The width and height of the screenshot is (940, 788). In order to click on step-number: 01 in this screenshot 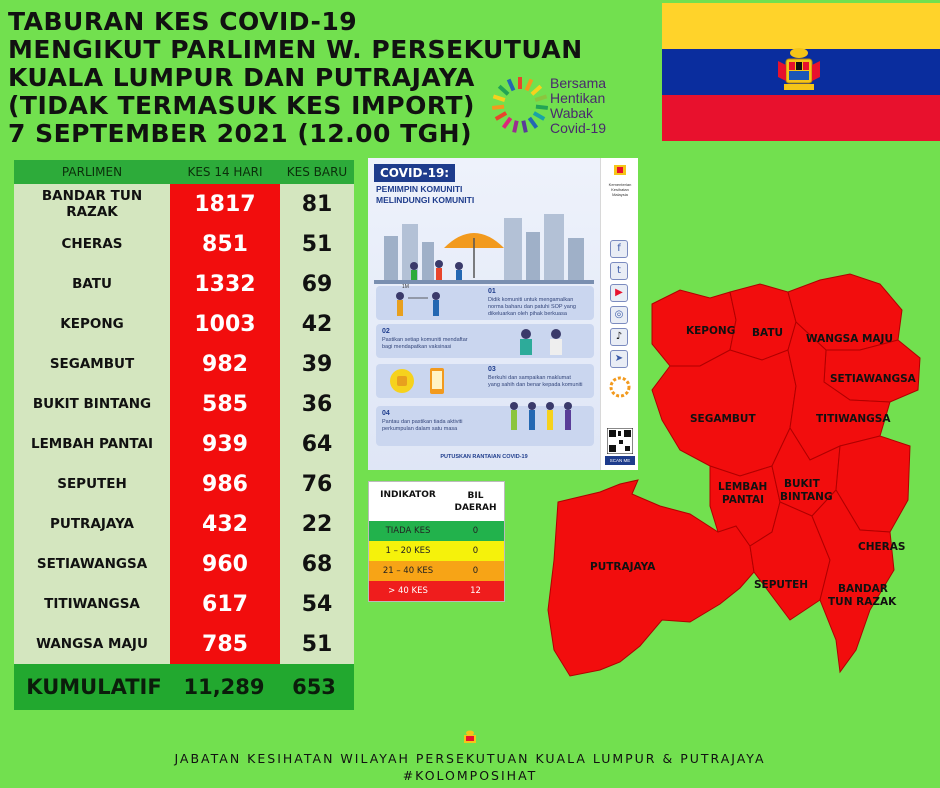, I will do `click(492, 291)`.